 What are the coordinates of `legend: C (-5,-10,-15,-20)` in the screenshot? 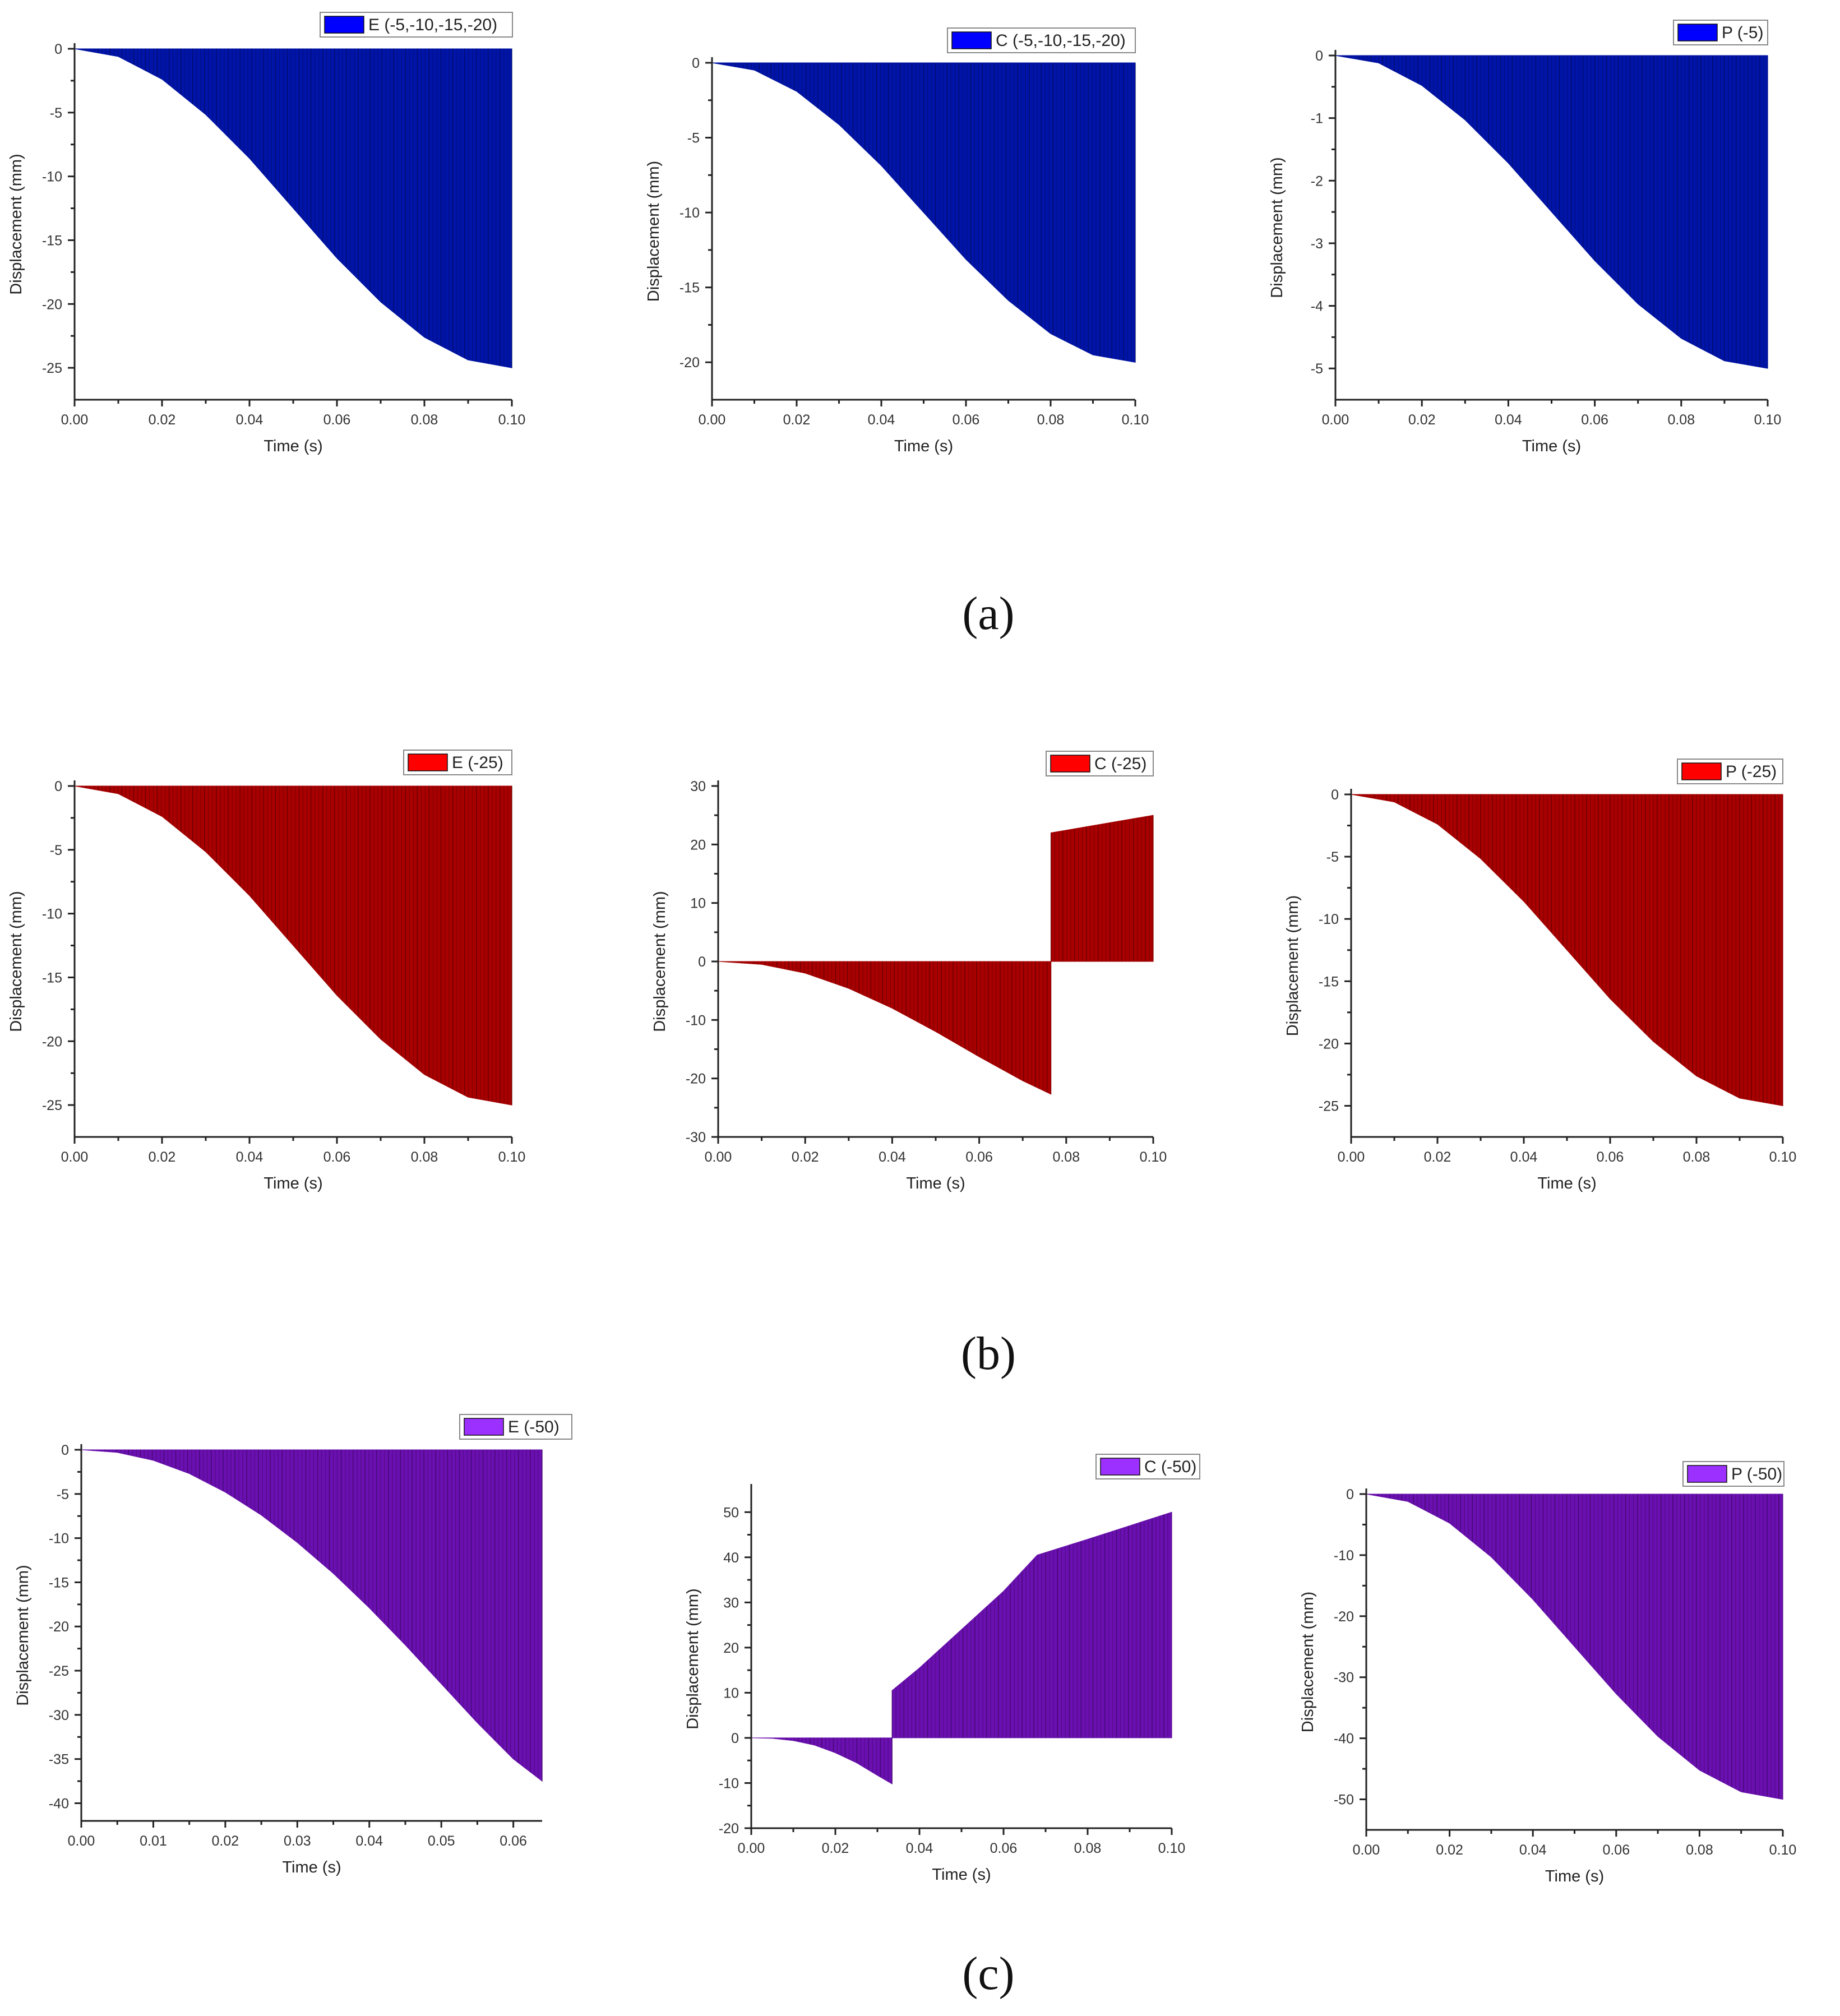 It's located at (1042, 40).